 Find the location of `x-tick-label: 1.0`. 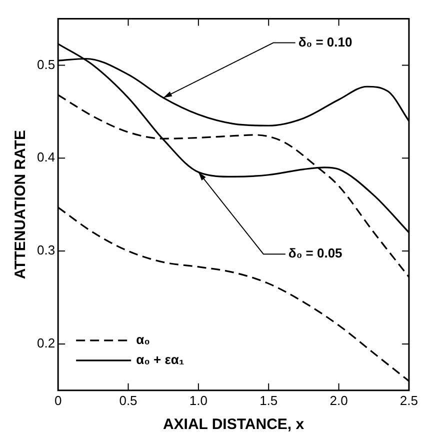

x-tick-label: 1.0 is located at coordinates (198, 400).